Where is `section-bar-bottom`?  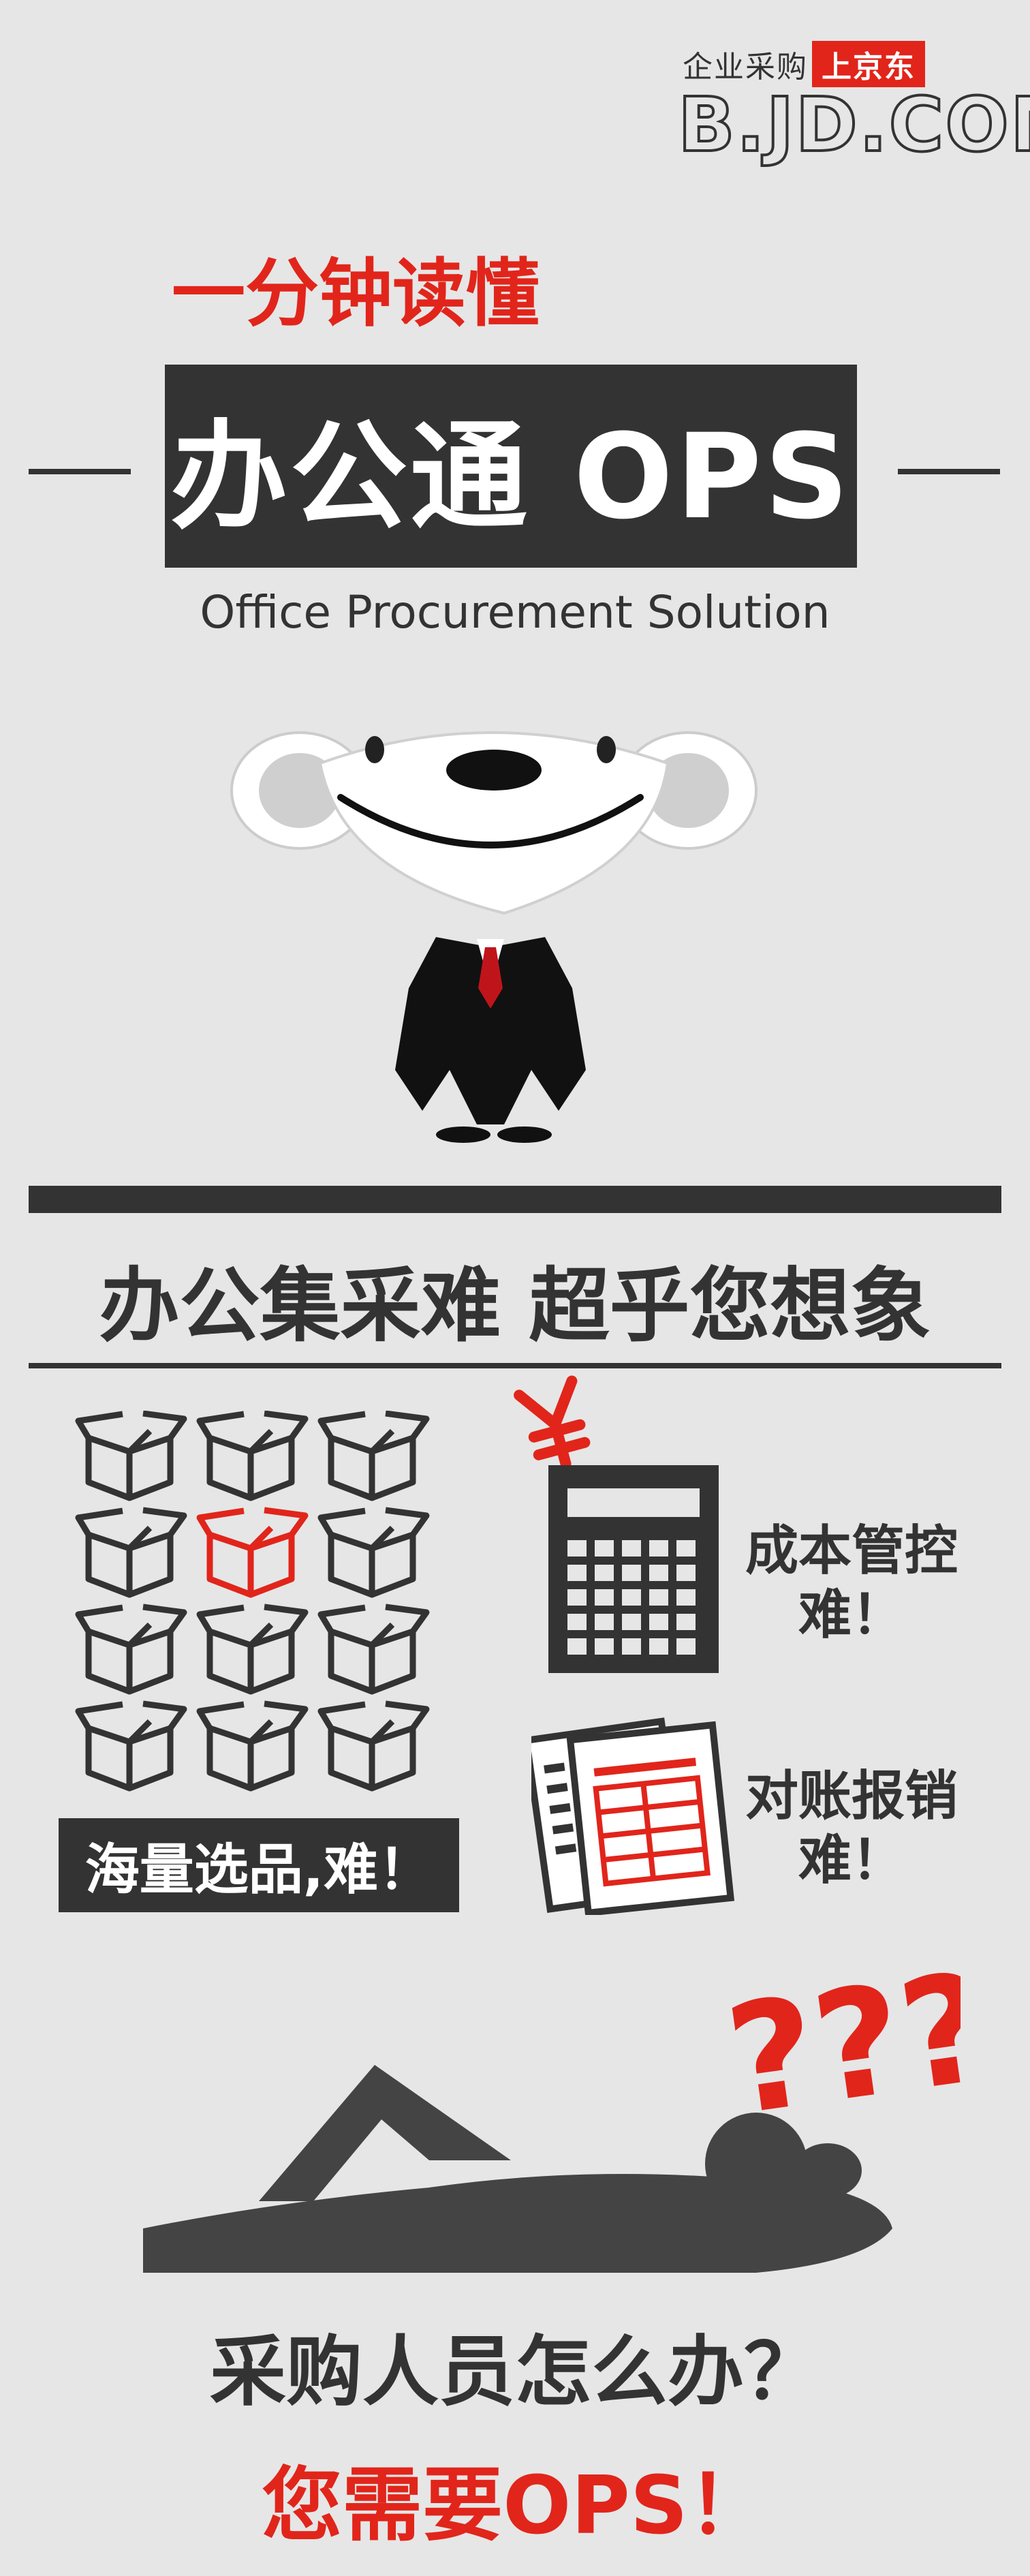
section-bar-bottom is located at coordinates (515, 1365).